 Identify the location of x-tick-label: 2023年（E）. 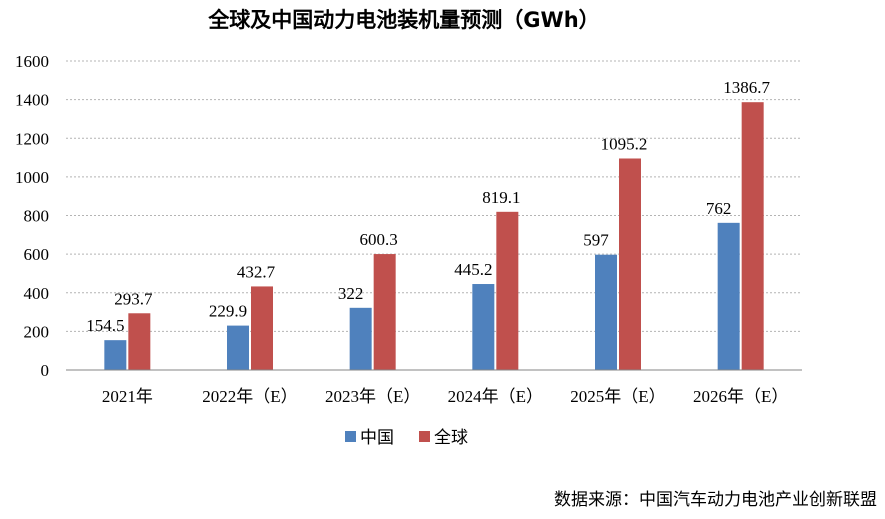
(372, 396).